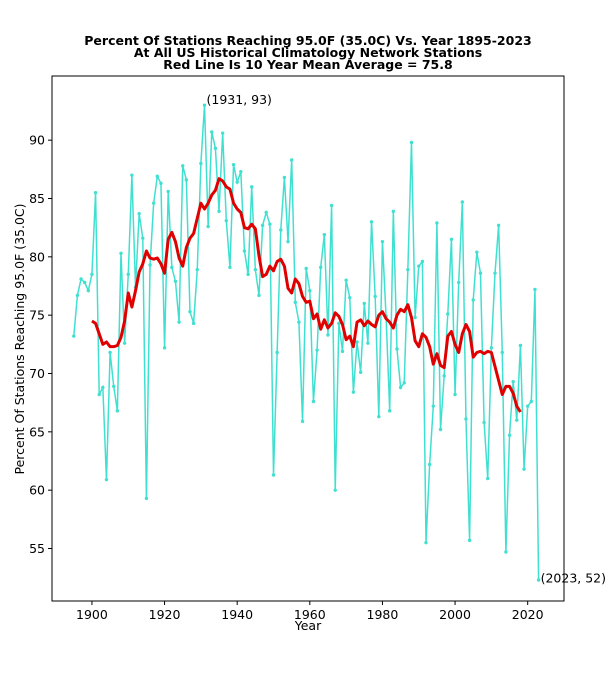 The image size is (616, 680). What do you see at coordinates (37, 373) in the screenshot?
I see `y-tick-label: 70` at bounding box center [37, 373].